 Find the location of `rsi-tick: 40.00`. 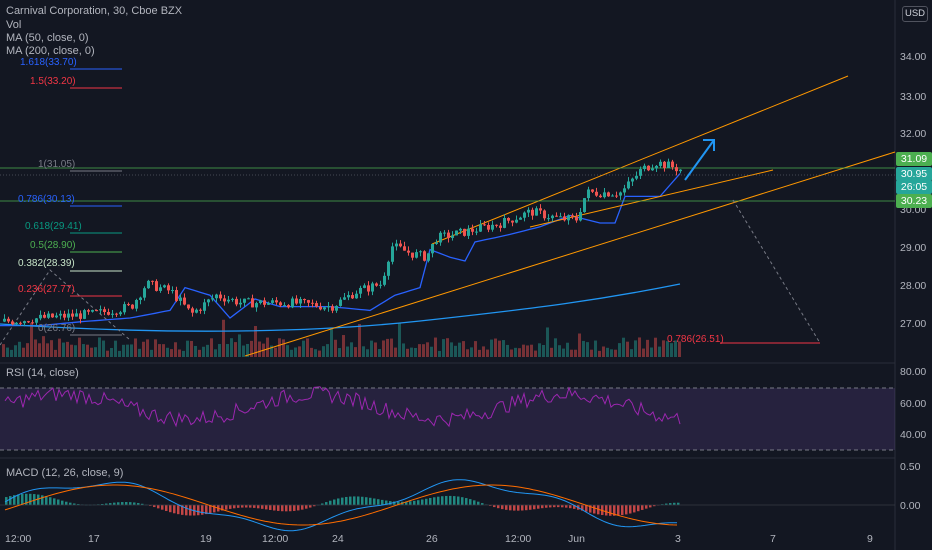

rsi-tick: 40.00 is located at coordinates (913, 435).